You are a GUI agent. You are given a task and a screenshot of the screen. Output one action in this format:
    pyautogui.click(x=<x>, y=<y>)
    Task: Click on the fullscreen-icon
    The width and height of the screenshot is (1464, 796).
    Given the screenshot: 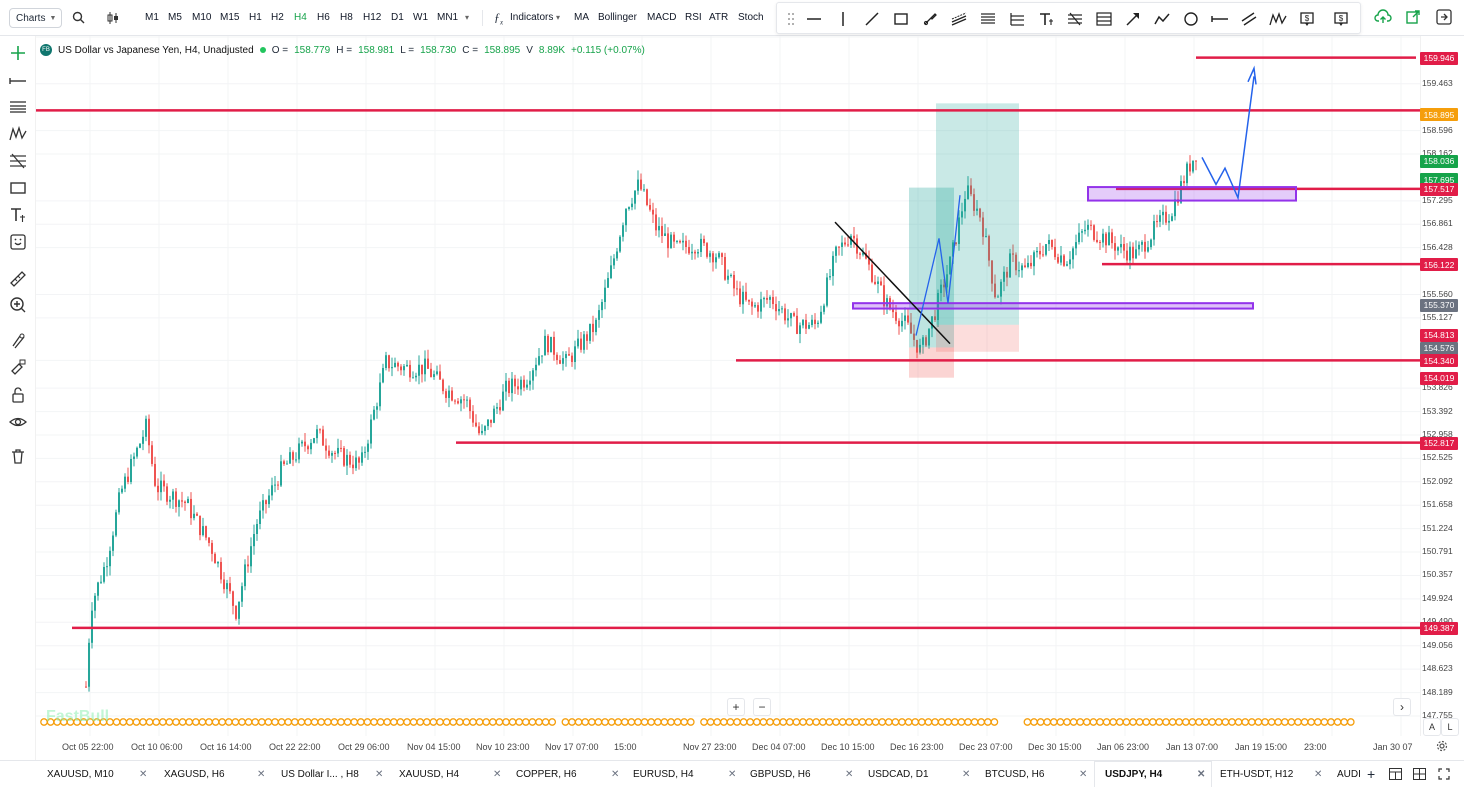 What is the action you would take?
    pyautogui.click(x=1444, y=17)
    